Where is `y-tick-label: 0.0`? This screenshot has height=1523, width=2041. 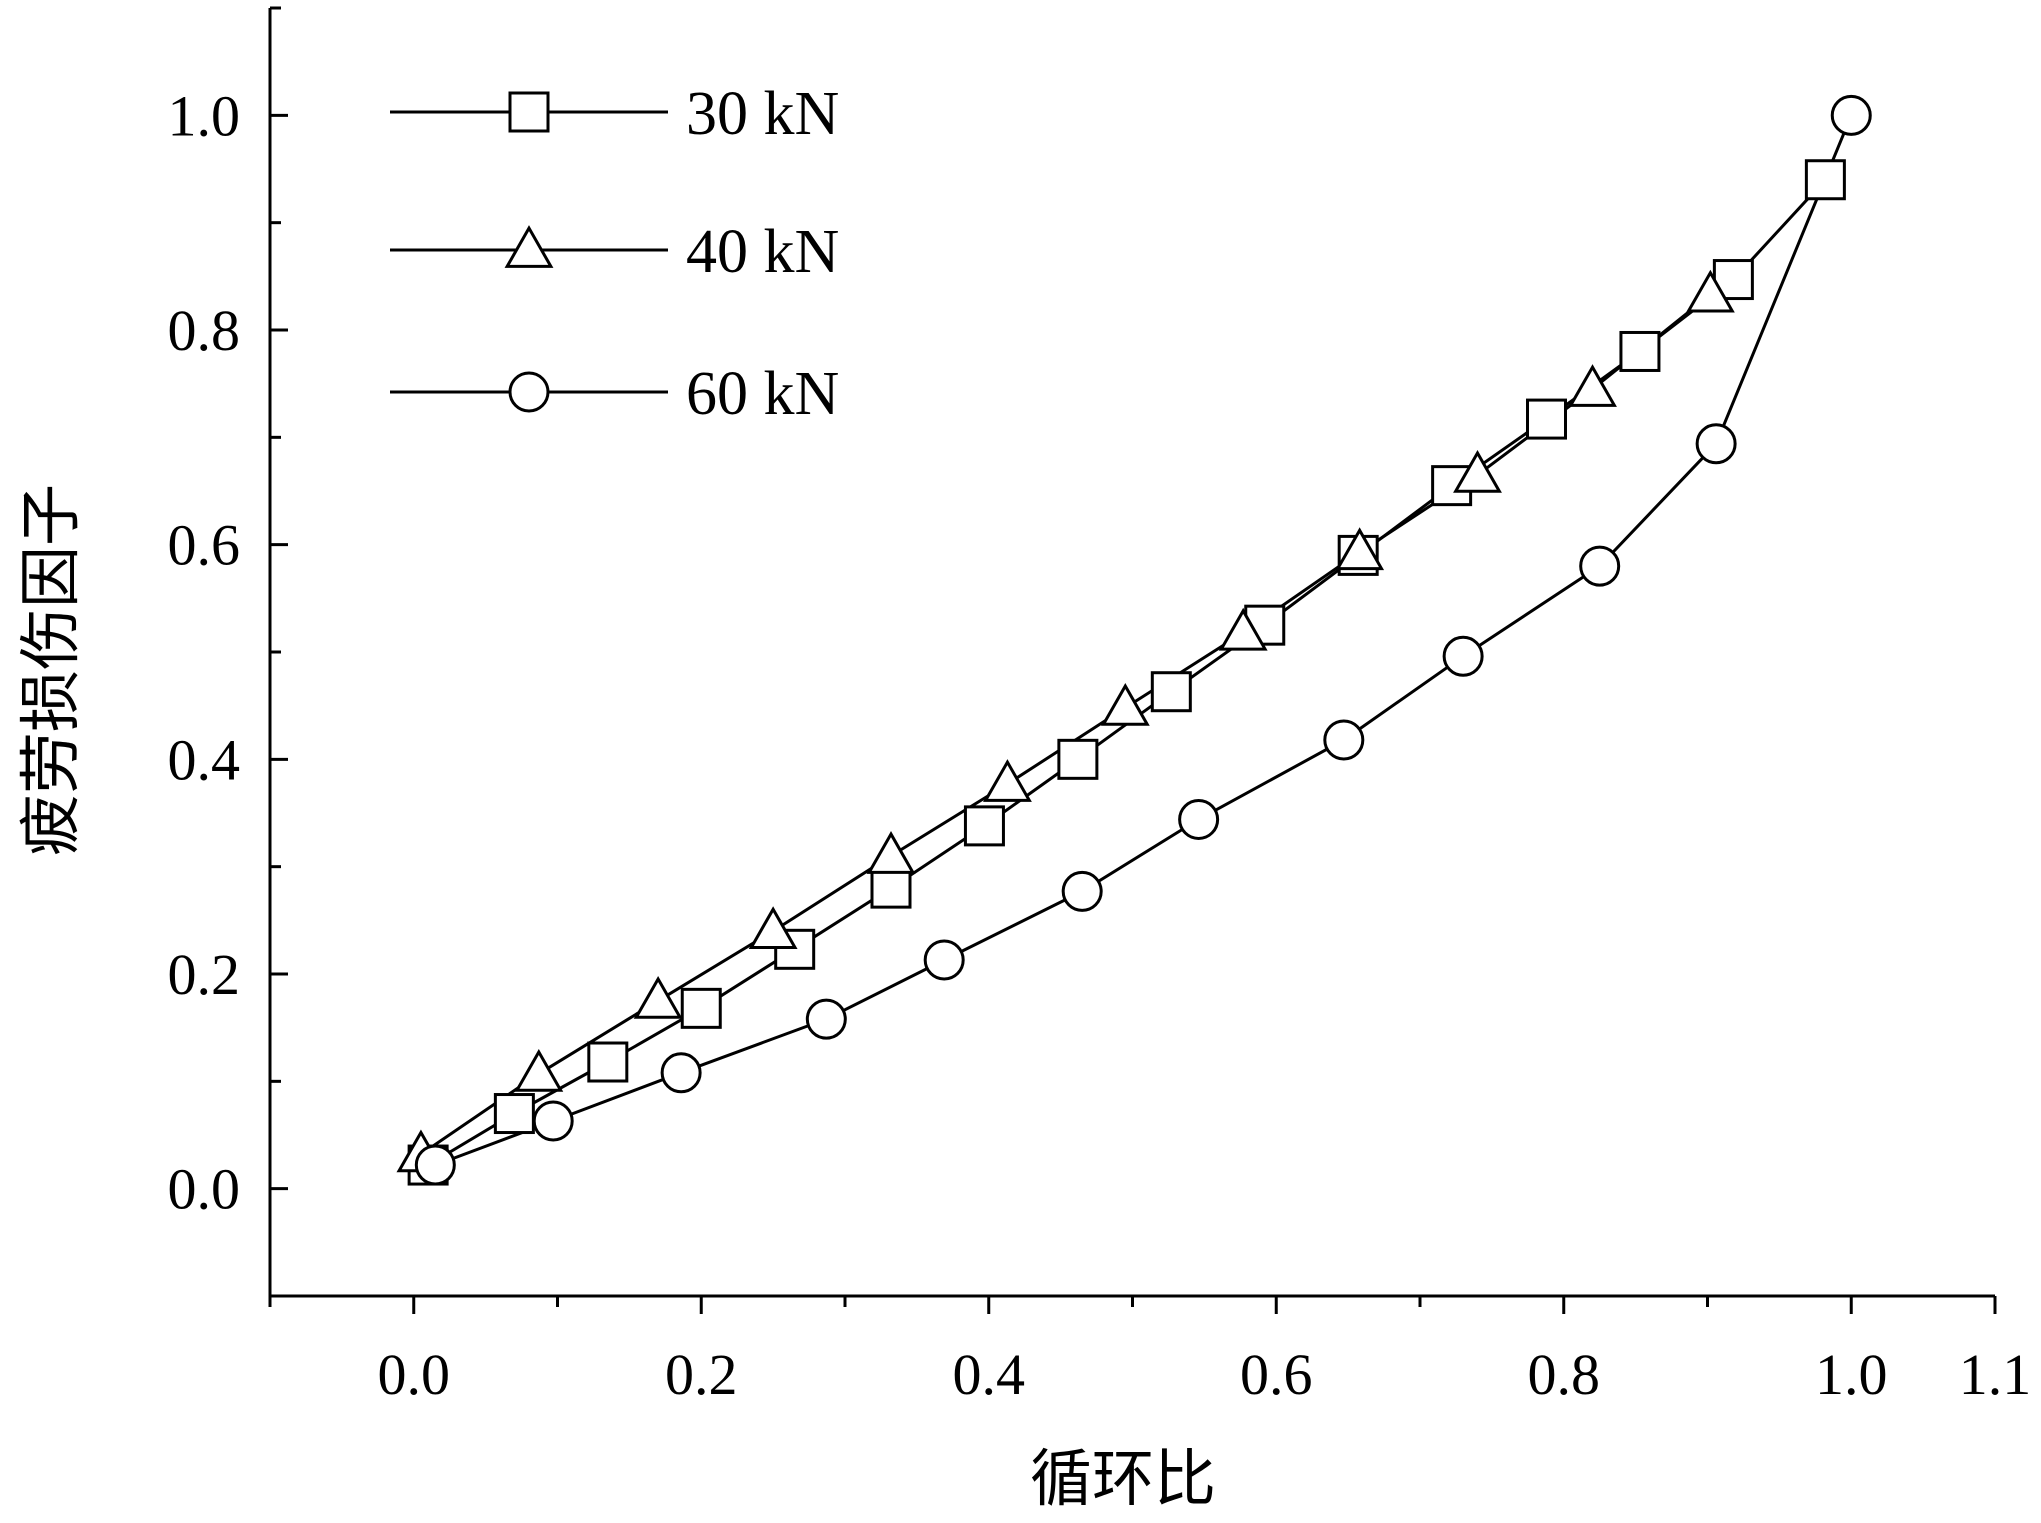 y-tick-label: 0.0 is located at coordinates (204, 1189).